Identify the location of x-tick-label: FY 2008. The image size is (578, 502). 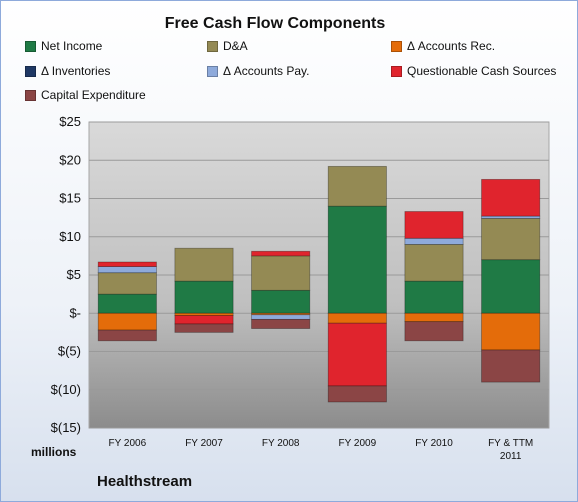
(281, 443).